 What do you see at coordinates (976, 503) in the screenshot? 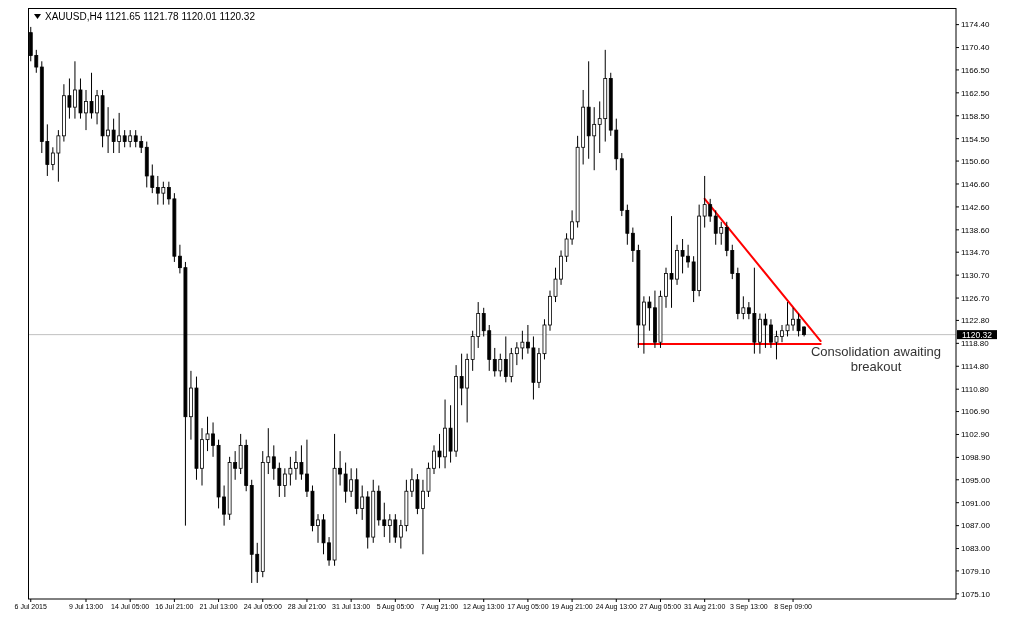
I see `y-tick-label: 1091.00` at bounding box center [976, 503].